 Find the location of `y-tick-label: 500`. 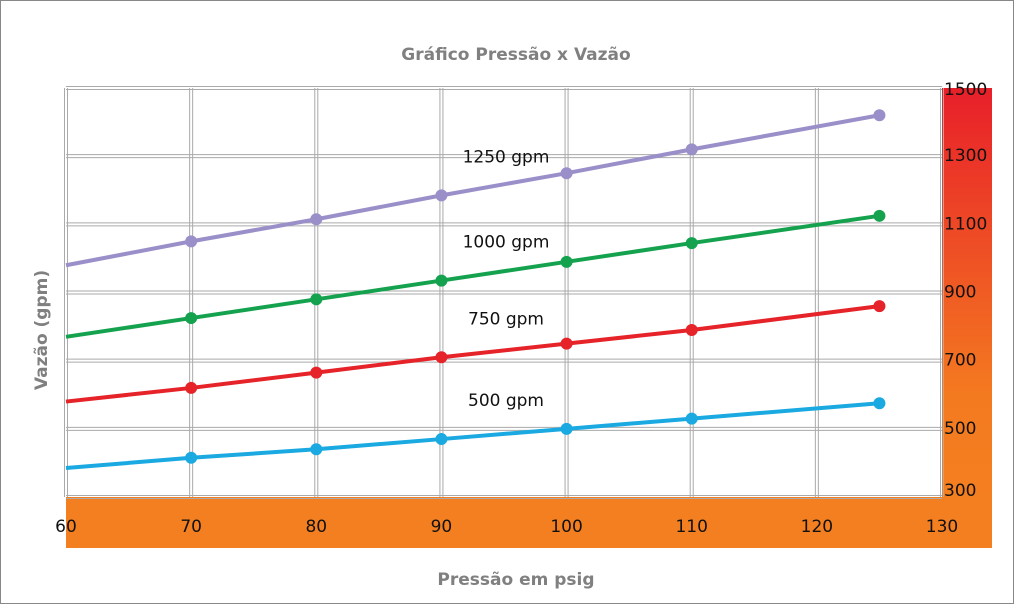

y-tick-label: 500 is located at coordinates (960, 429).